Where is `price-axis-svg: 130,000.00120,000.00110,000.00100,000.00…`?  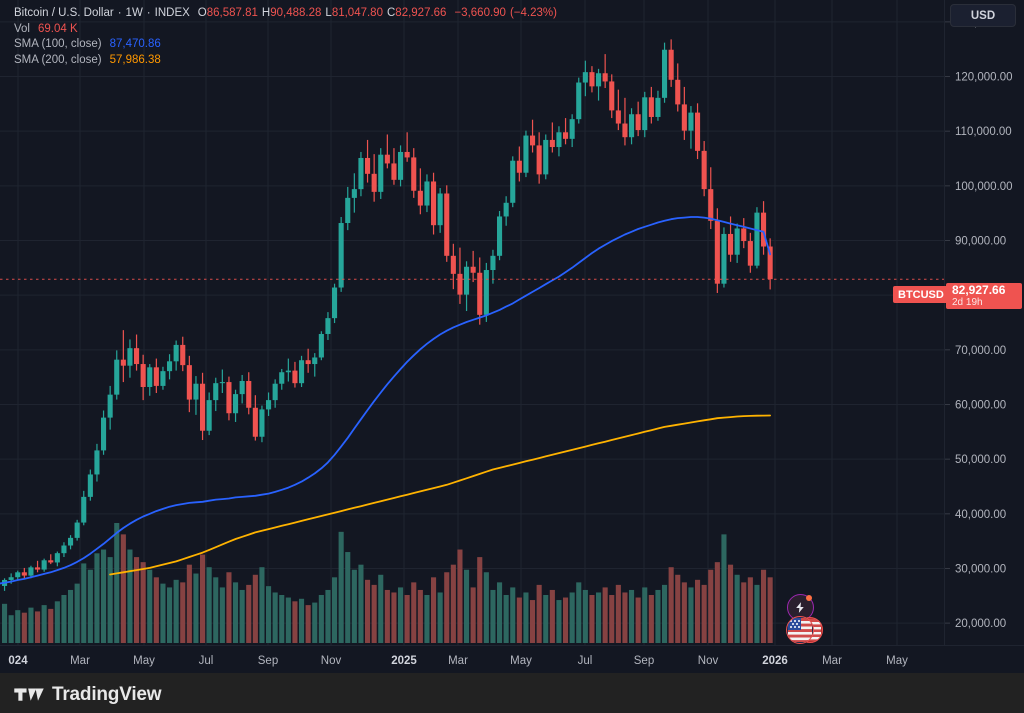 price-axis-svg: 130,000.00120,000.00110,000.00100,000.00… is located at coordinates (979, 323).